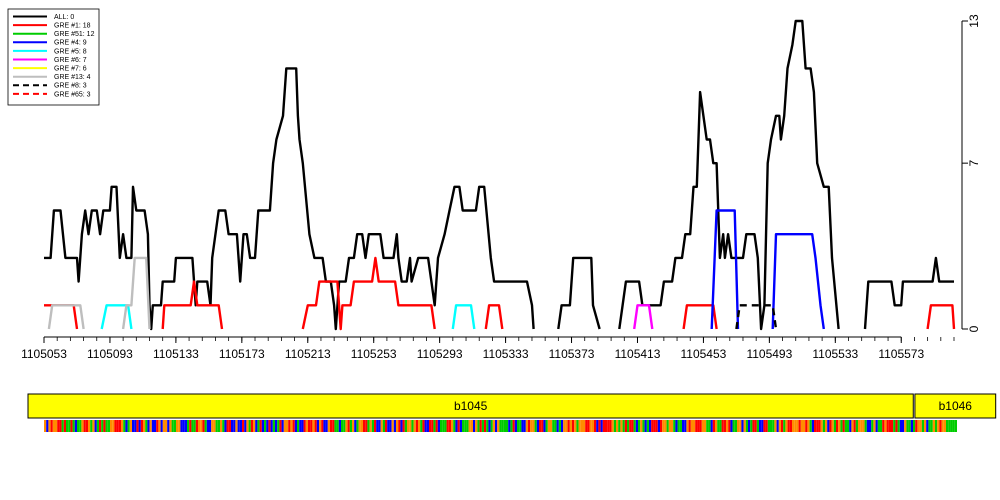 This screenshot has width=1000, height=500. Describe the element at coordinates (70, 51) in the screenshot. I see `legend-label-4: GRE #5: 8` at that location.